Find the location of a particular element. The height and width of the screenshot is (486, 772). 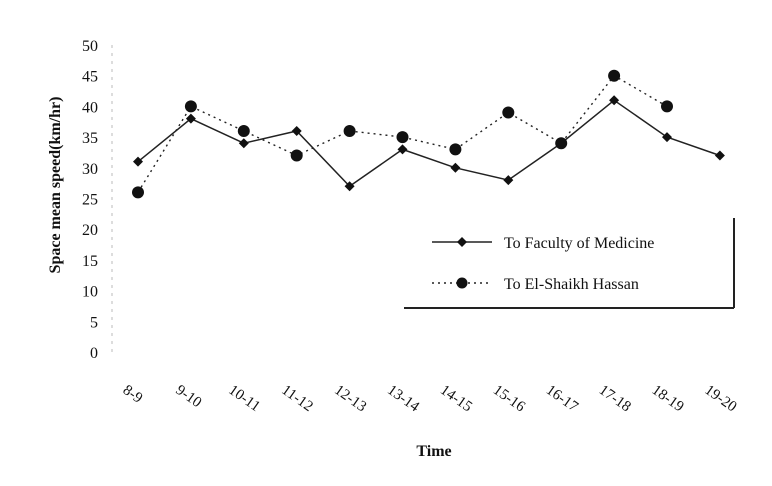

y-tick-label: 35 is located at coordinates (90, 138).